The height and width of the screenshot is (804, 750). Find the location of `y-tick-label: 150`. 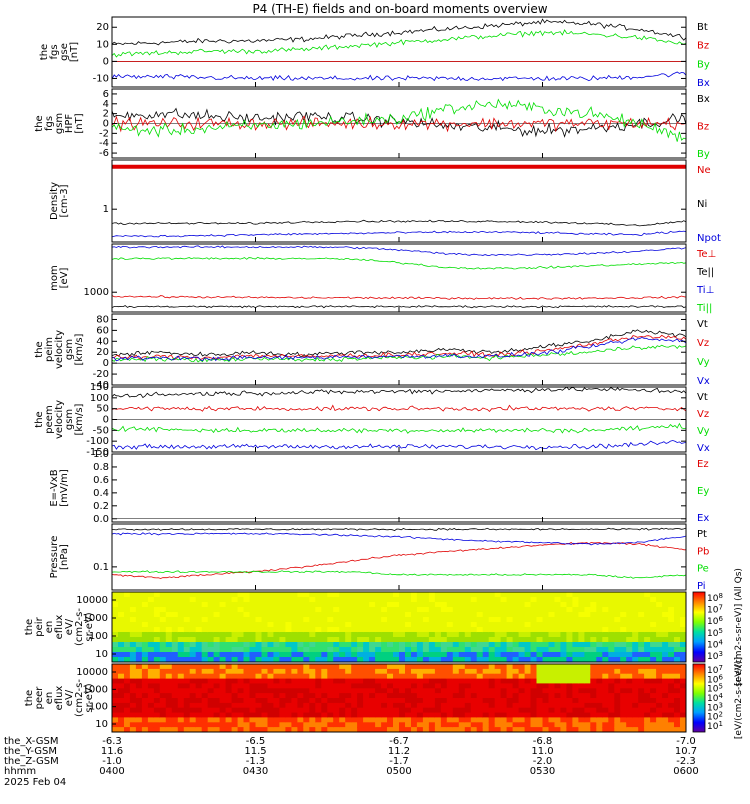

y-tick-label: 150 is located at coordinates (99, 387).